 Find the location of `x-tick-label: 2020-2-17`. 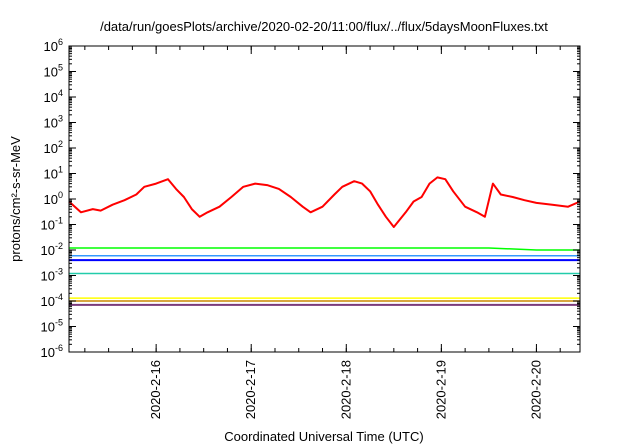

x-tick-label: 2020-2-17 is located at coordinates (250, 389).